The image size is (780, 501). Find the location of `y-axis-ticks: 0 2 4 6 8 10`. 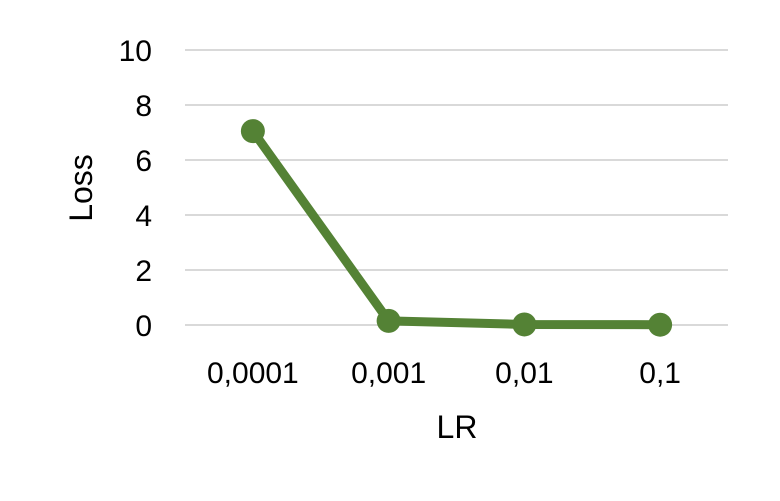

y-axis-ticks: 0 2 4 6 8 10 is located at coordinates (135, 189).